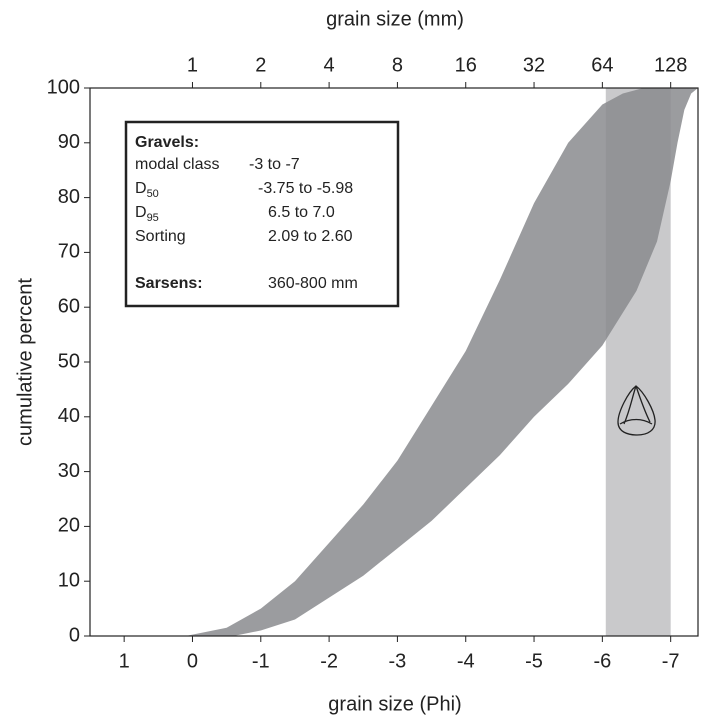 Image resolution: width=701 pixels, height=721 pixels. Describe the element at coordinates (74, 635) in the screenshot. I see `y-tick-label: 0` at that location.